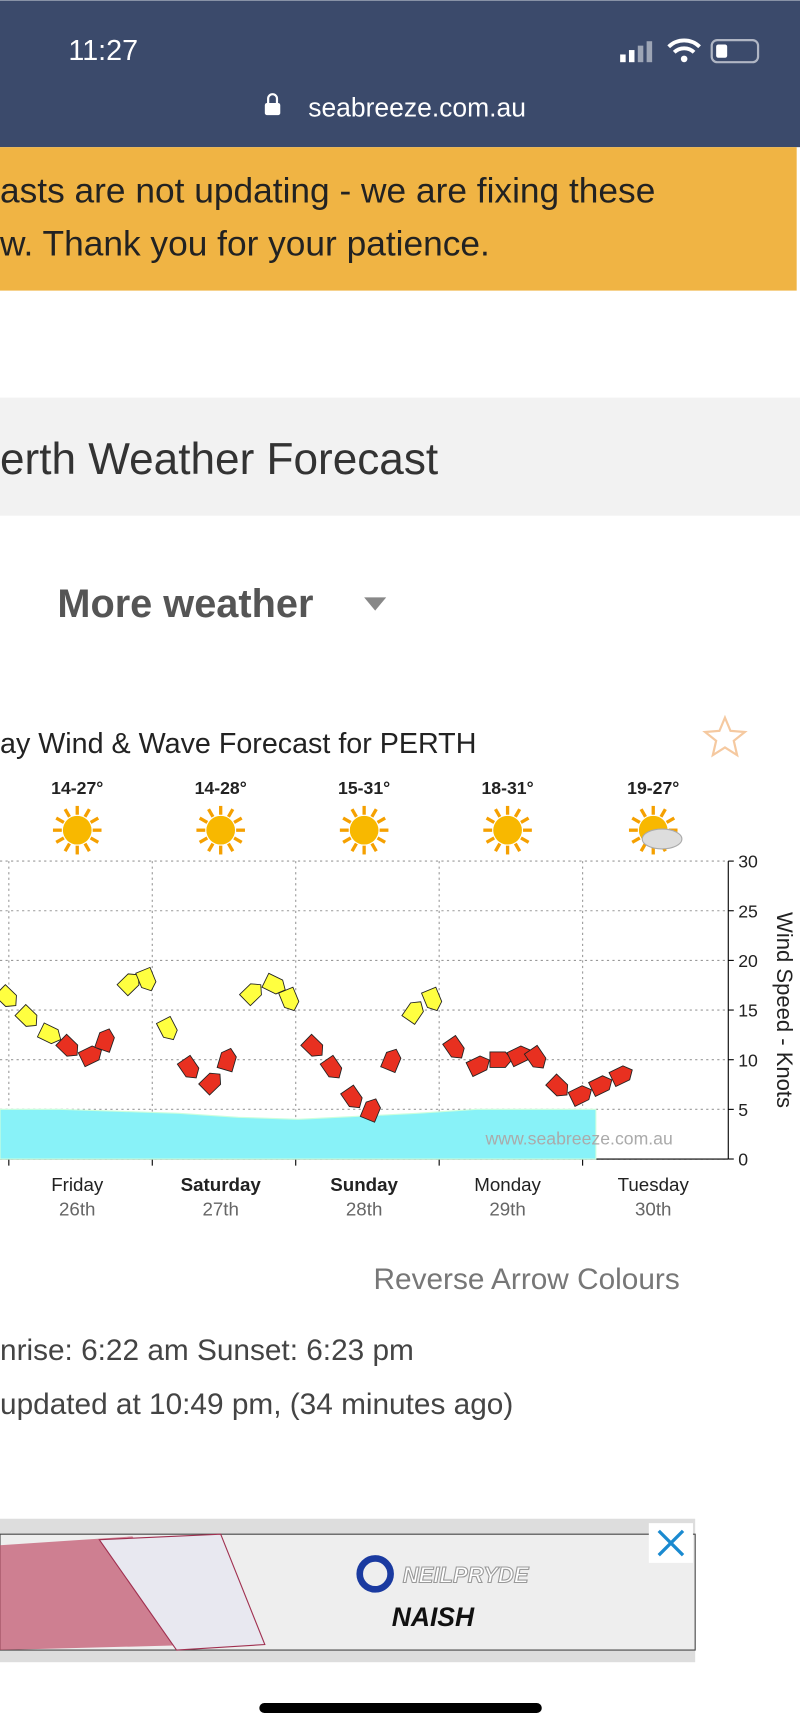 This screenshot has height=1731, width=800. Describe the element at coordinates (466, 1575) in the screenshot. I see `ad-brand: NEILPRYDE` at that location.